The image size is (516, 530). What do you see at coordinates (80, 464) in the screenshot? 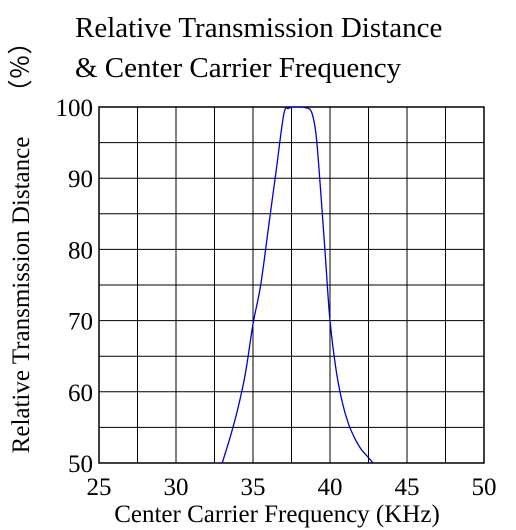
I see `y-tick-label: 50` at bounding box center [80, 464].